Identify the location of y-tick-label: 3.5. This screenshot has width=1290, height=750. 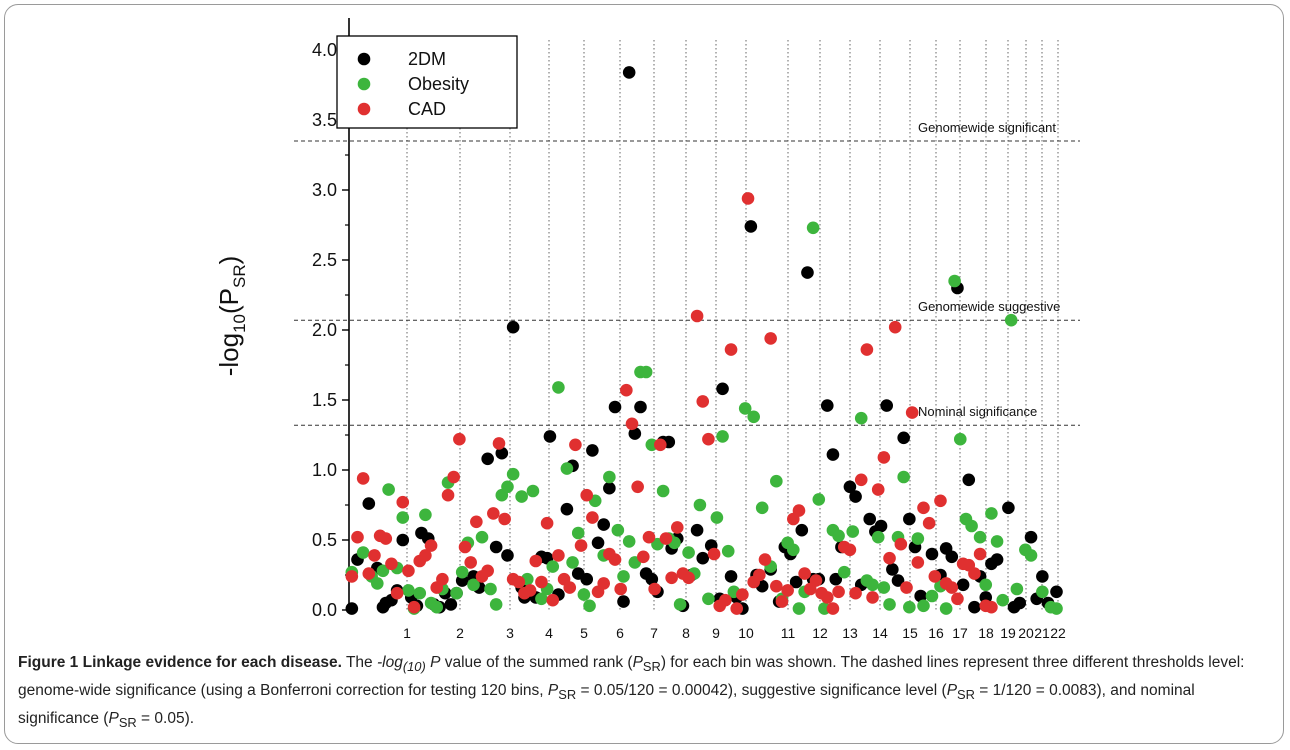
(324, 120).